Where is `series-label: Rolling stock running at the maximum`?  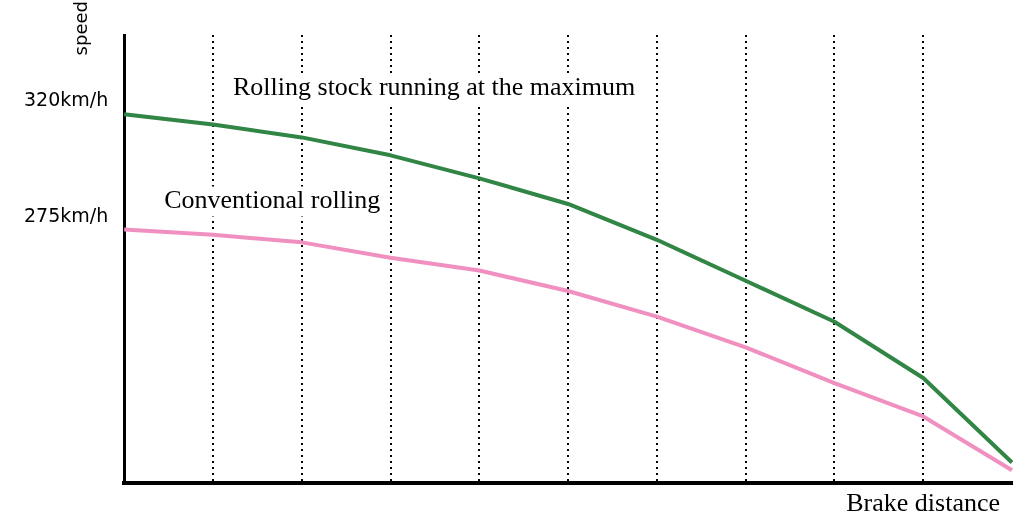
series-label: Rolling stock running at the maximum is located at coordinates (434, 87).